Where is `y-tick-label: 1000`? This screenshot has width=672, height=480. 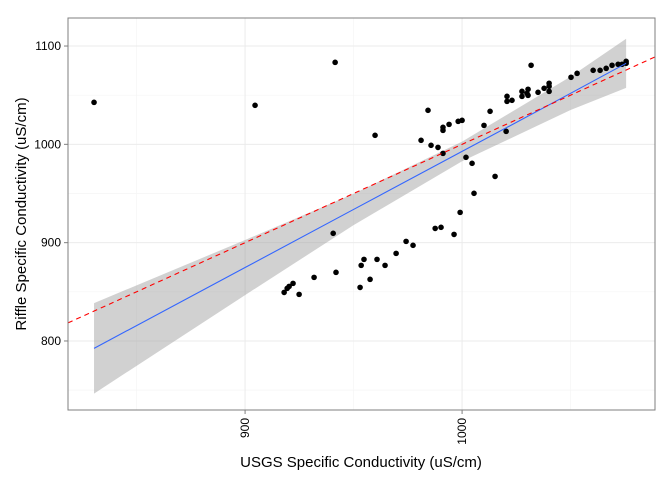
y-tick-label: 1000 is located at coordinates (47, 144).